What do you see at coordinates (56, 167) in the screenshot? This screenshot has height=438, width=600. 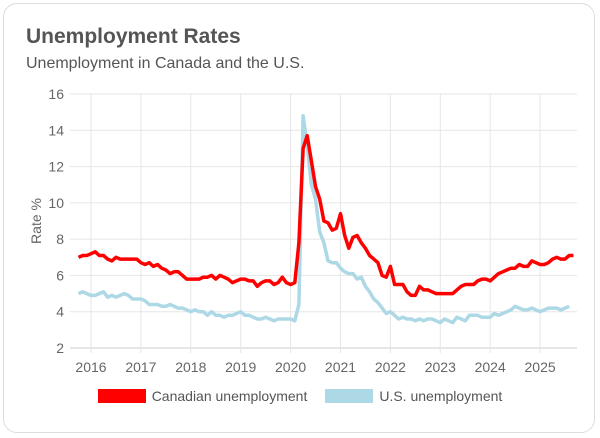 I see `y-tick-label: 12` at bounding box center [56, 167].